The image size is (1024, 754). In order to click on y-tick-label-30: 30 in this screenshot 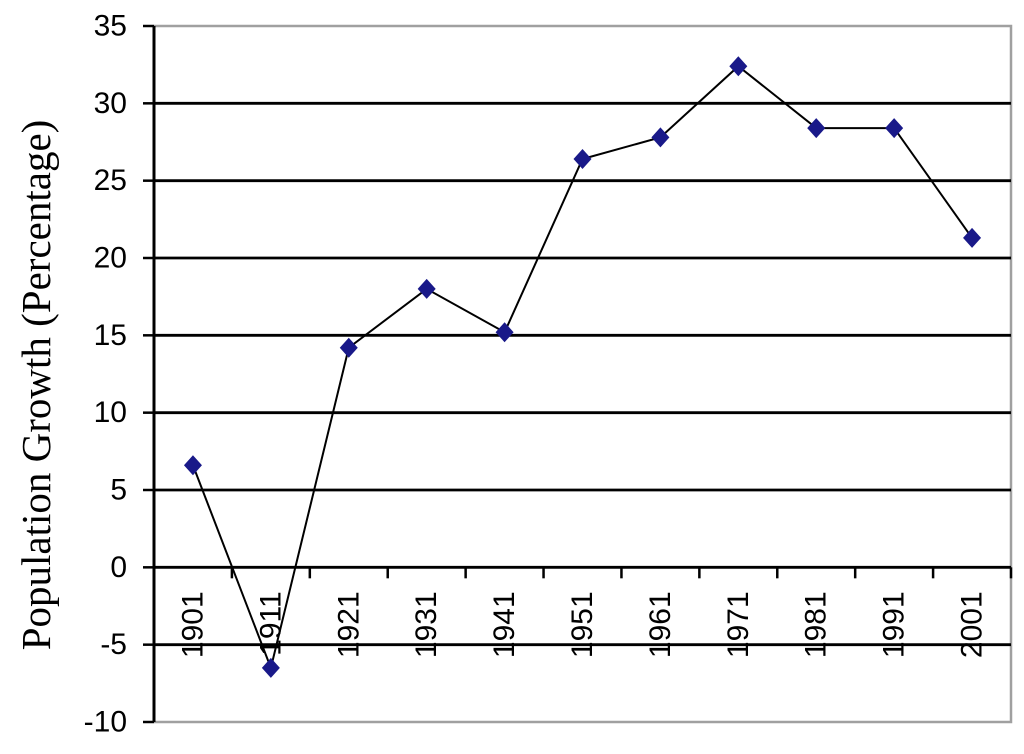, I will do `click(110, 103)`.